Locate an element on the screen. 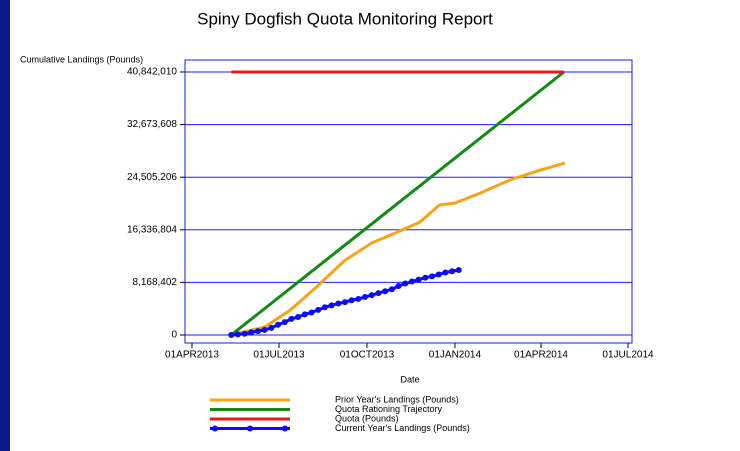  y-tick-label: 32,673,608 is located at coordinates (152, 124).